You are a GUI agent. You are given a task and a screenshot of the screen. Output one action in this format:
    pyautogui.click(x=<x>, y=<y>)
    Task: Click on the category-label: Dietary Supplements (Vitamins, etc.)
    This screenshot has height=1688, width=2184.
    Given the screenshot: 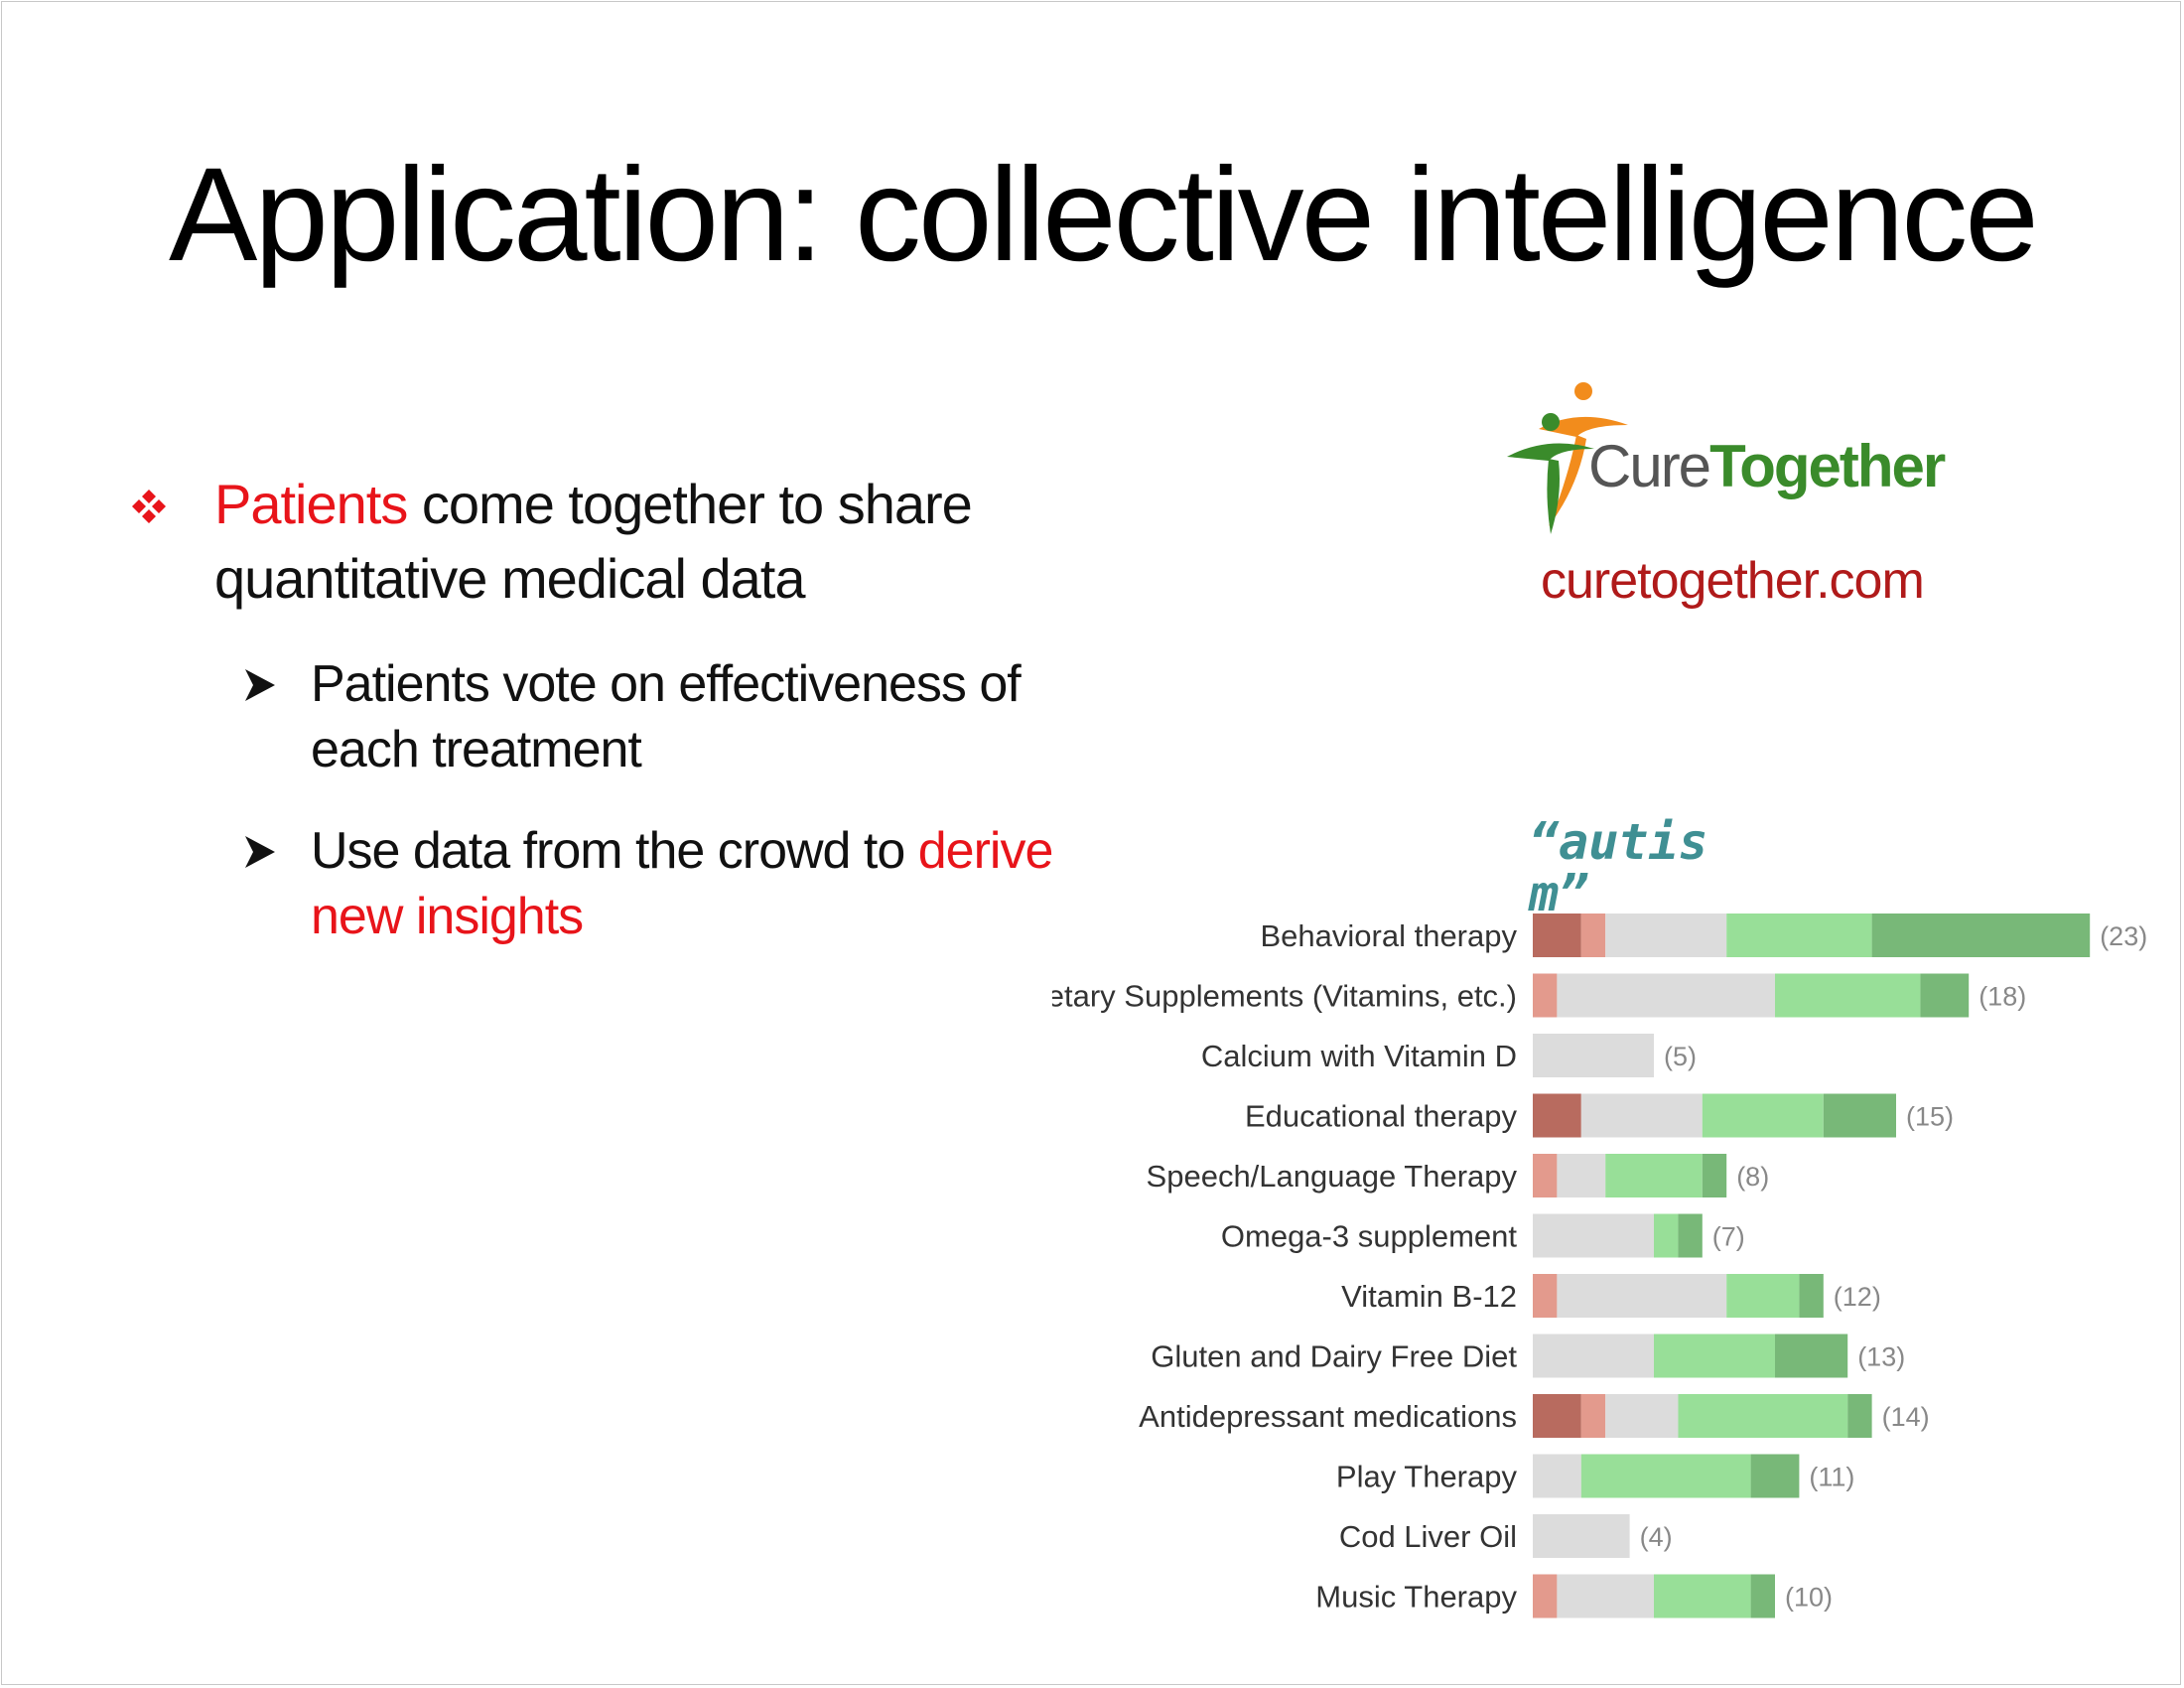 What is the action you would take?
    pyautogui.click(x=1284, y=996)
    